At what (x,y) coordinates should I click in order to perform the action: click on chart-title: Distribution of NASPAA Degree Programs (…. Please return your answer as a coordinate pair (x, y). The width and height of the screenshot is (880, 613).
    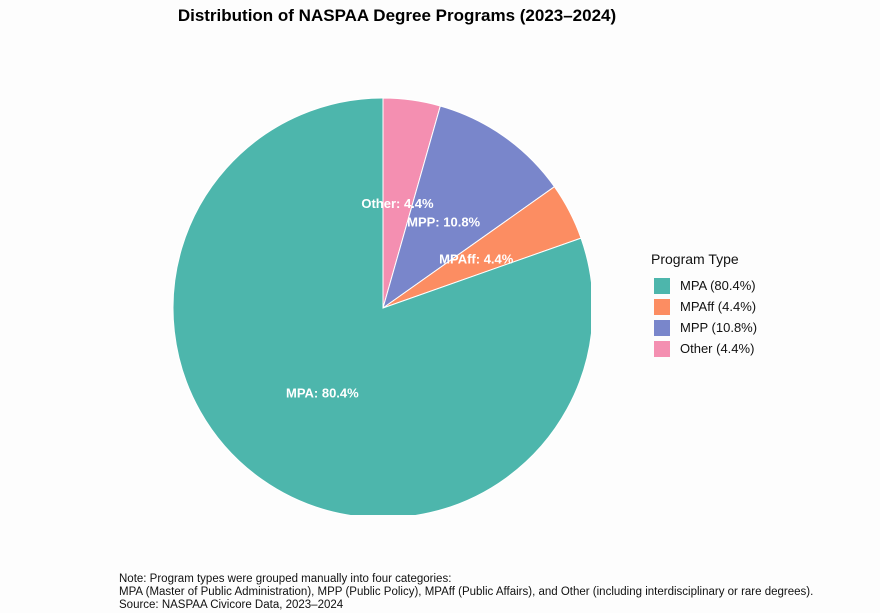
    Looking at the image, I should click on (397, 15).